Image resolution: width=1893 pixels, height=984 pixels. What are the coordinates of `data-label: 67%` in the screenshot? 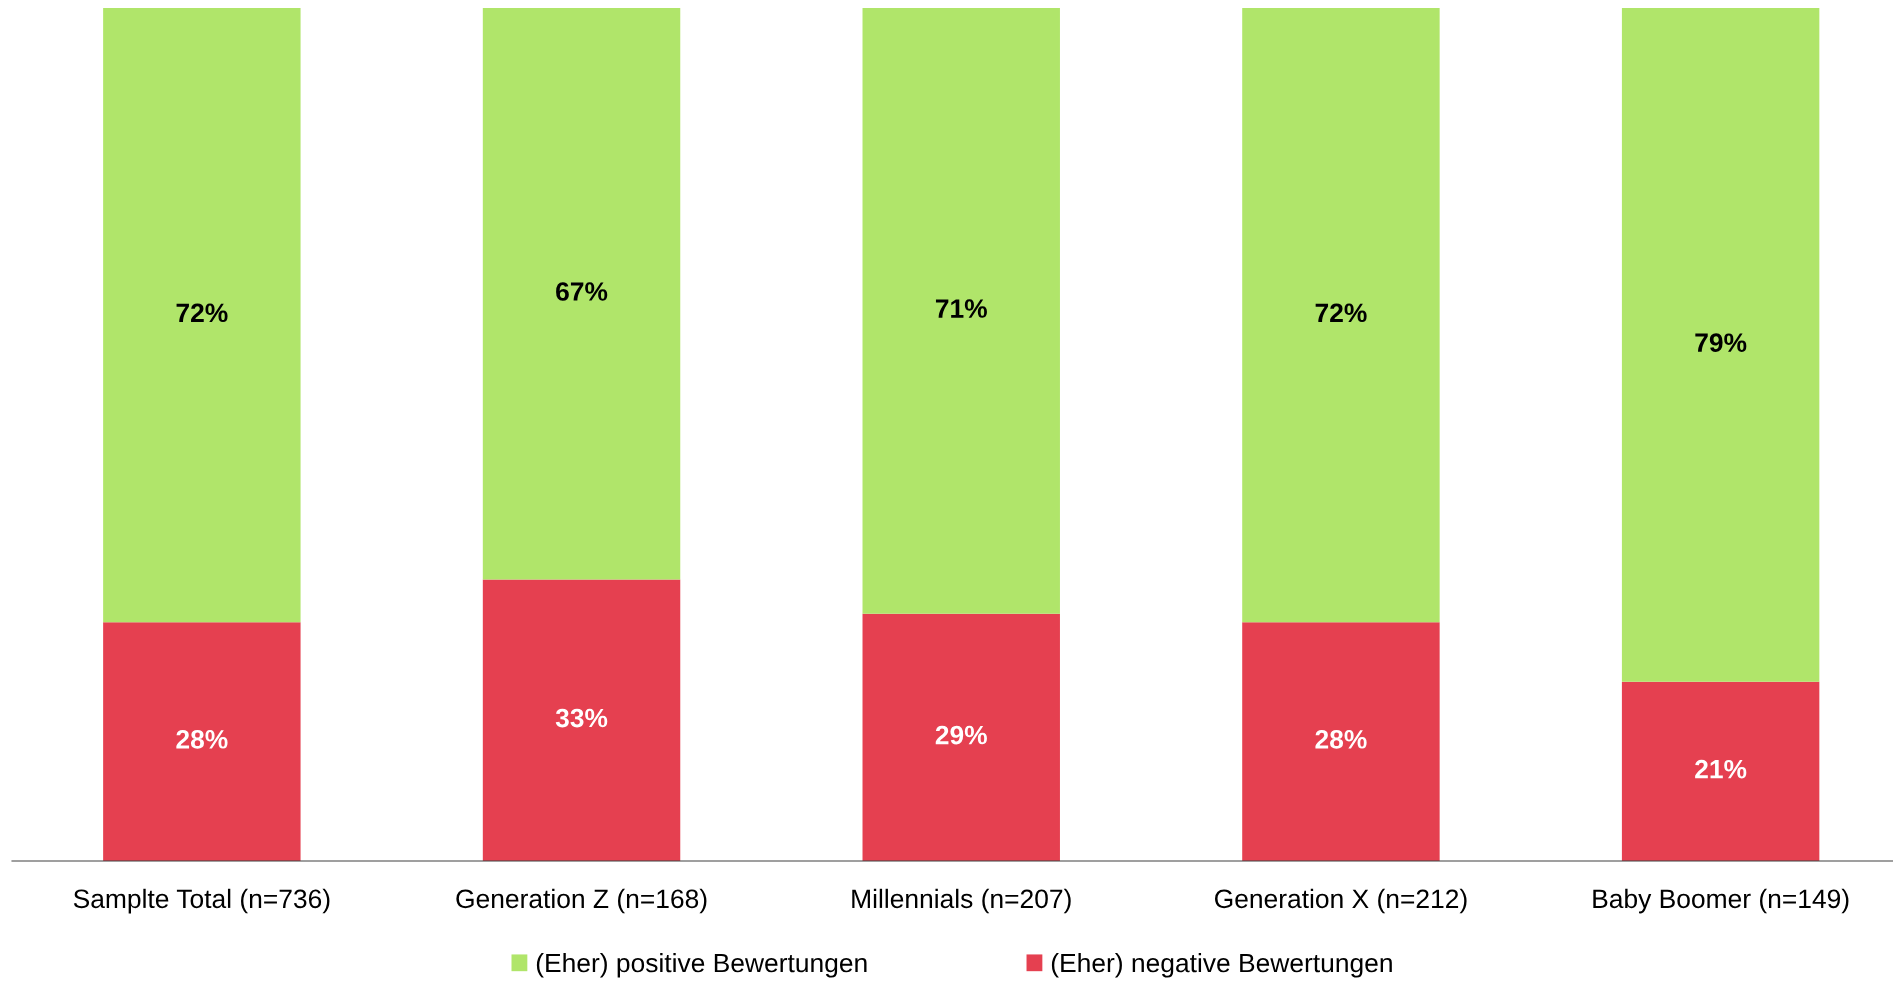 It's located at (582, 291).